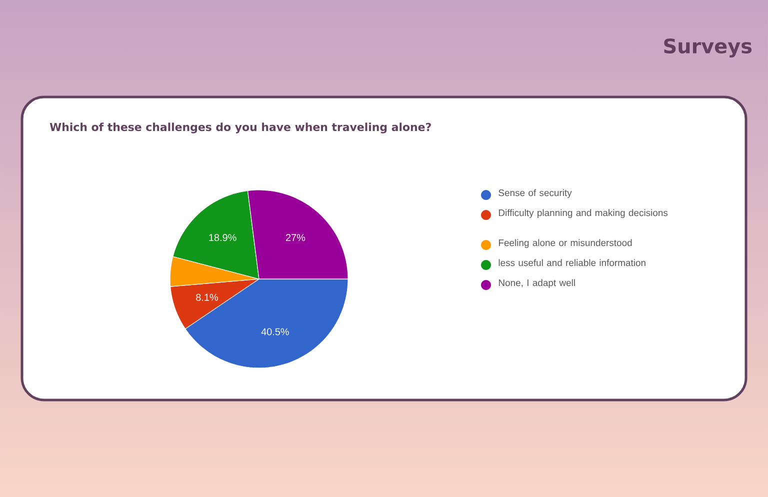 This screenshot has height=497, width=768. I want to click on data-label: 40.5%, so click(275, 332).